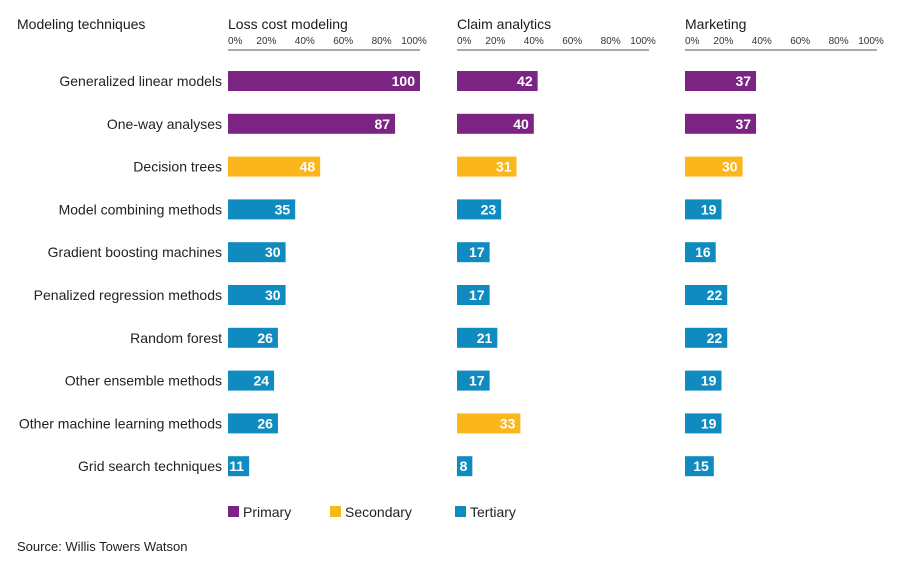  What do you see at coordinates (308, 167) in the screenshot?
I see `bar-value-label: 48` at bounding box center [308, 167].